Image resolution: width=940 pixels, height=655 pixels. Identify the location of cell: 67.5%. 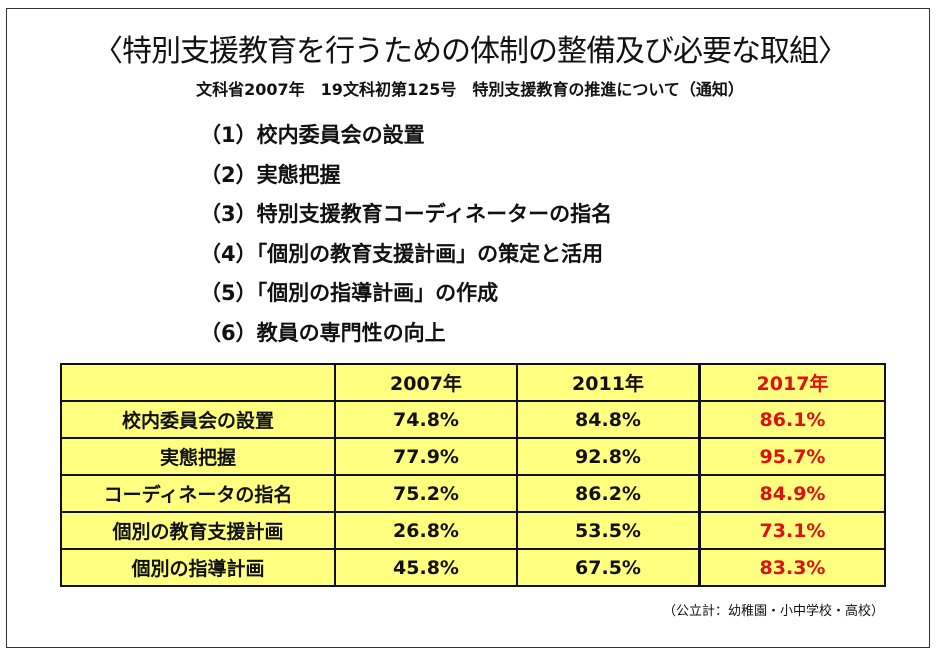
(608, 567).